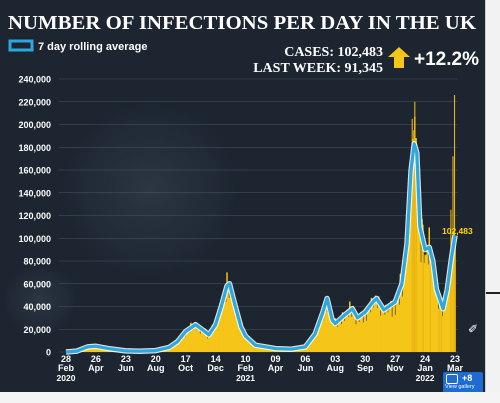 This screenshot has height=403, width=500. Describe the element at coordinates (452, 379) in the screenshot. I see `camera-icon` at that location.